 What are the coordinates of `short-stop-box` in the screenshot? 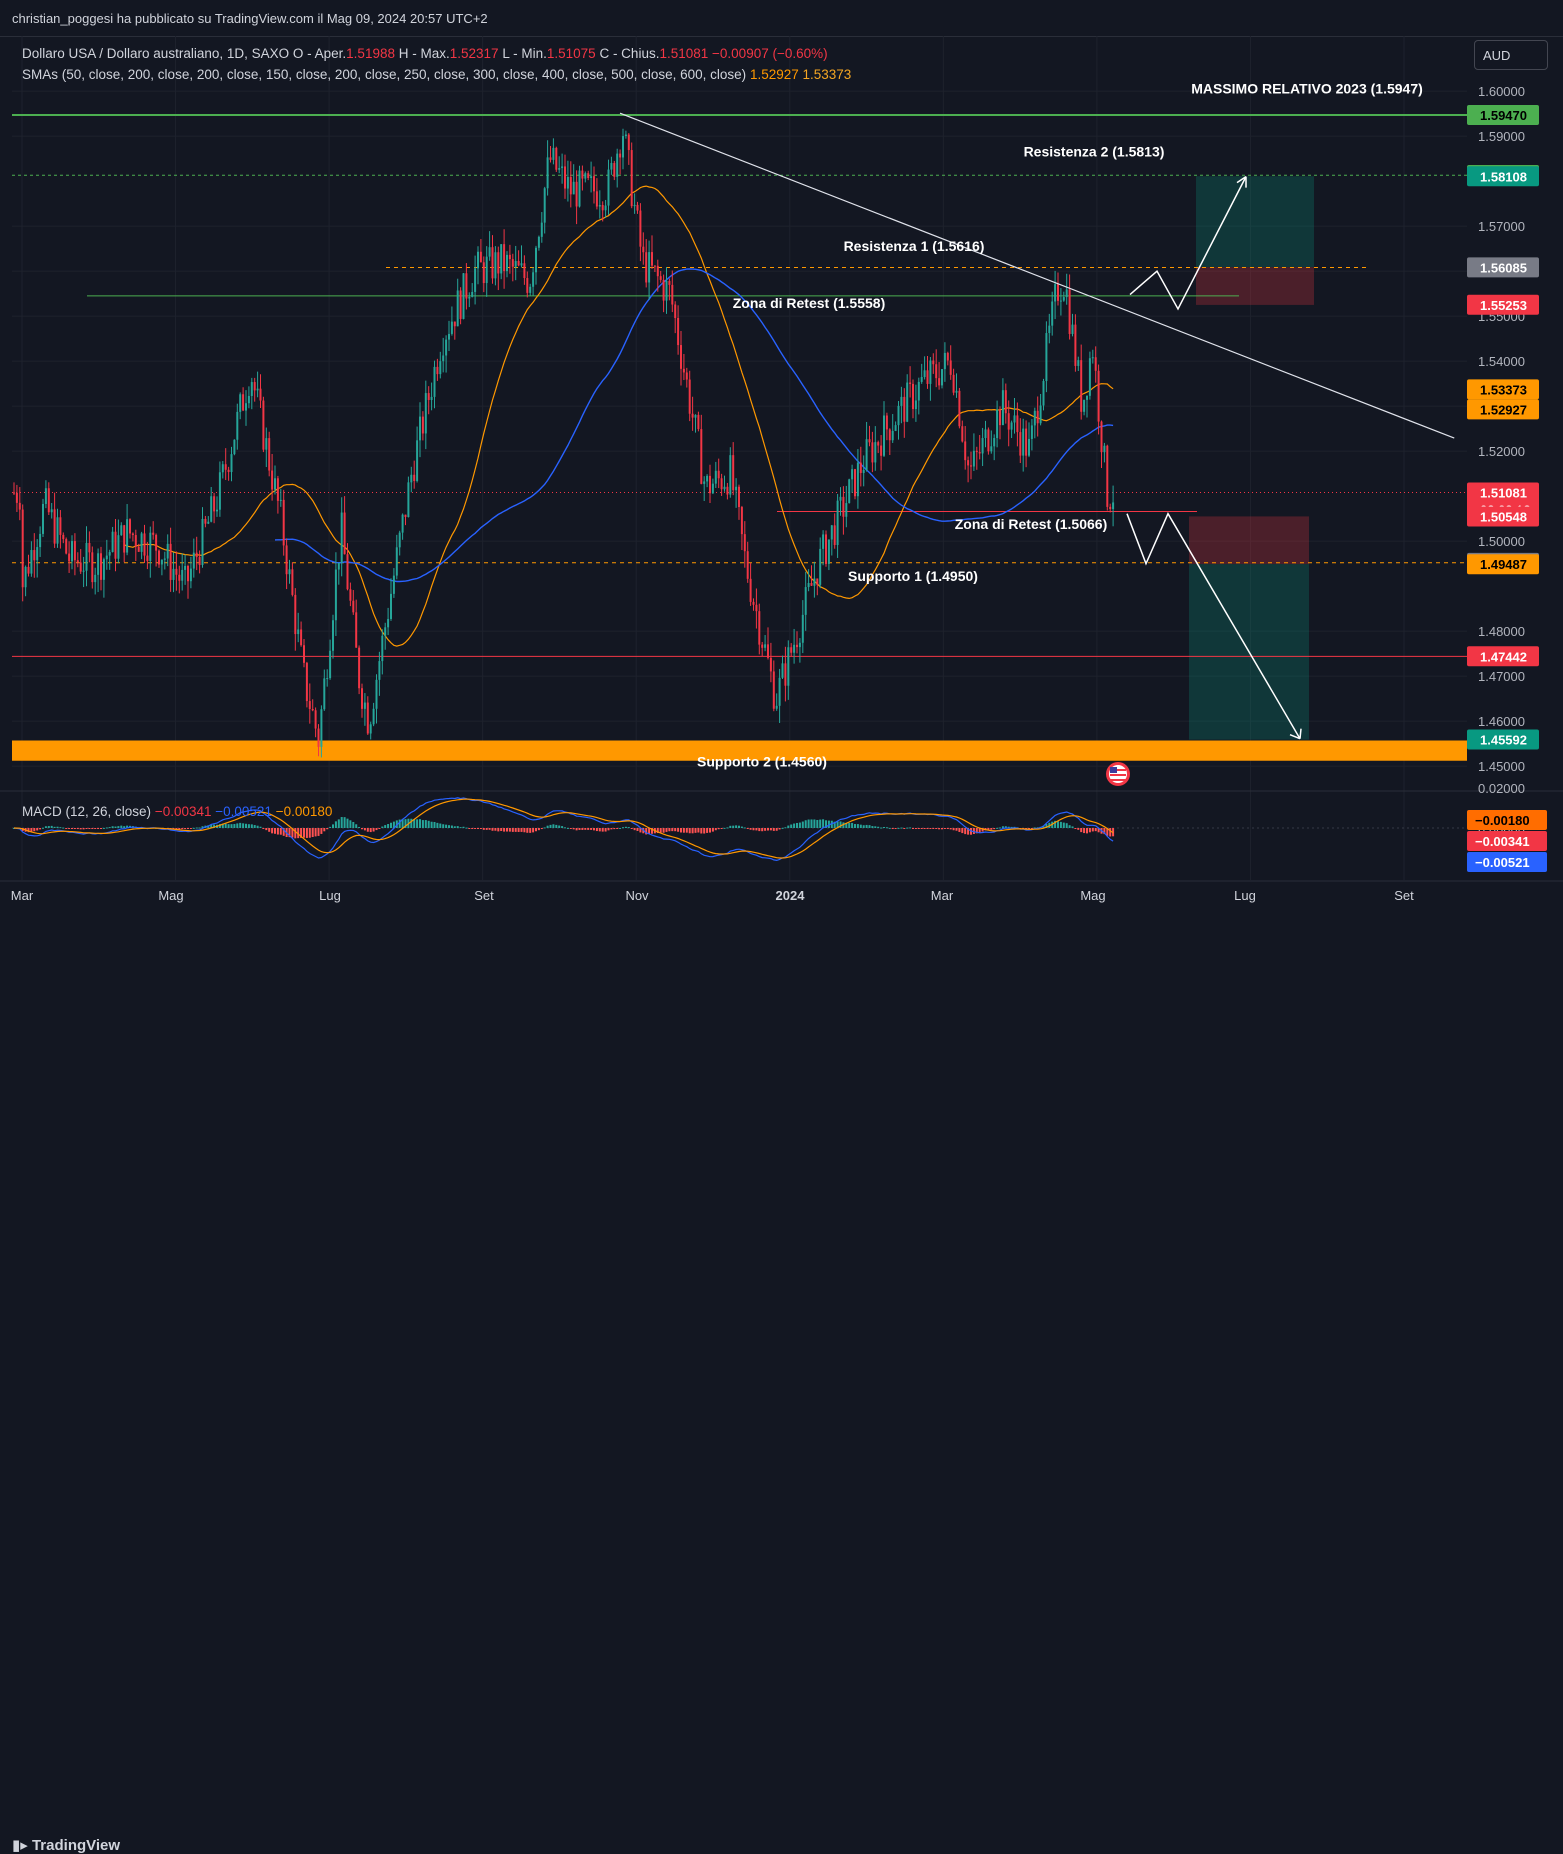 It's located at (1249, 540).